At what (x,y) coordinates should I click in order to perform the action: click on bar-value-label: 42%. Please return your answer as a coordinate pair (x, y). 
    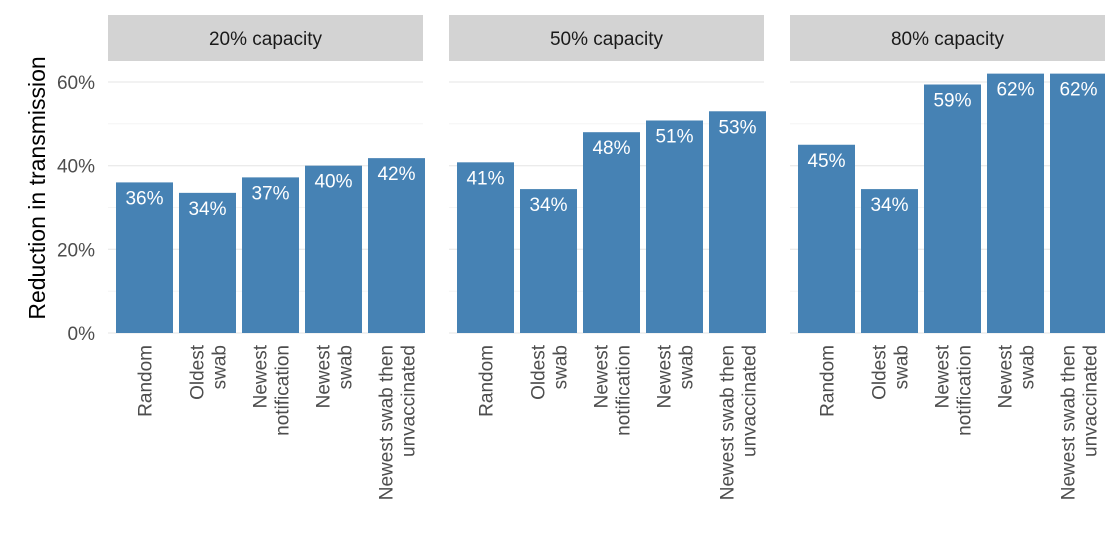
    Looking at the image, I should click on (396, 174).